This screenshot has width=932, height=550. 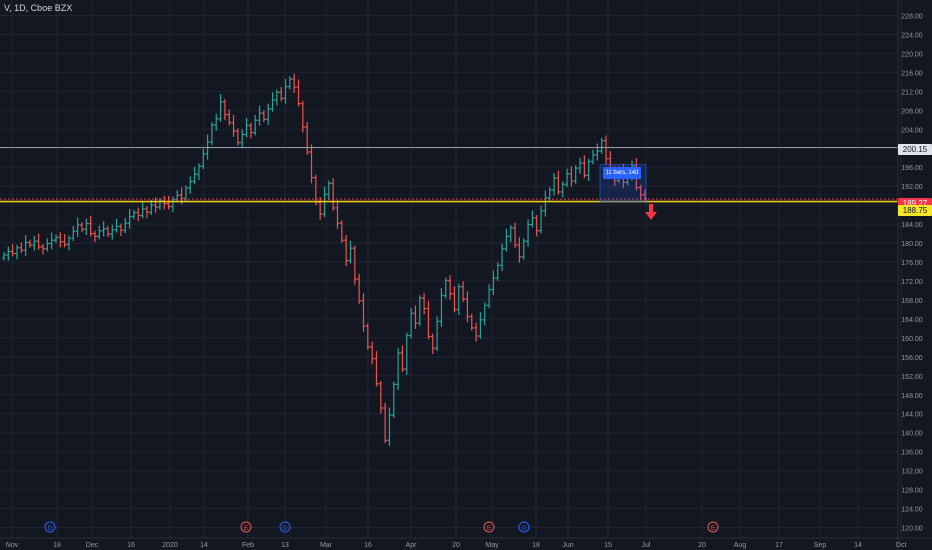 What do you see at coordinates (12, 545) in the screenshot?
I see `time-tick-label: Nov` at bounding box center [12, 545].